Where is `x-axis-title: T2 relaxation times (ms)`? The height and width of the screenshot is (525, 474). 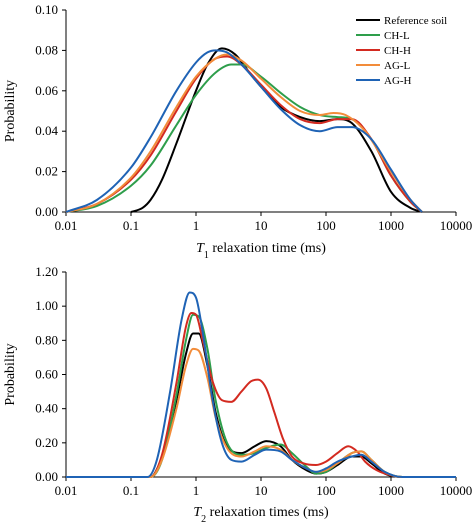
x-axis-title: T2 relaxation times (ms) is located at coordinates (261, 515).